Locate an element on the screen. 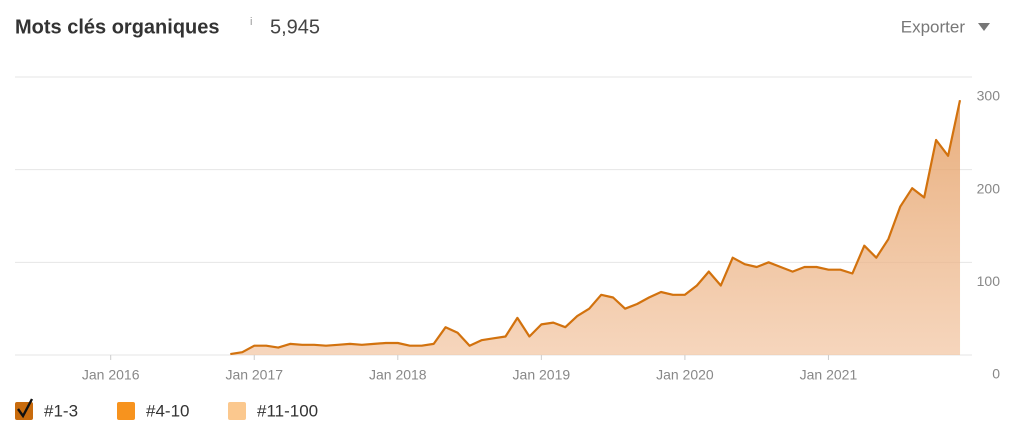 The width and height of the screenshot is (1024, 443). checkmark is located at coordinates (25, 408).